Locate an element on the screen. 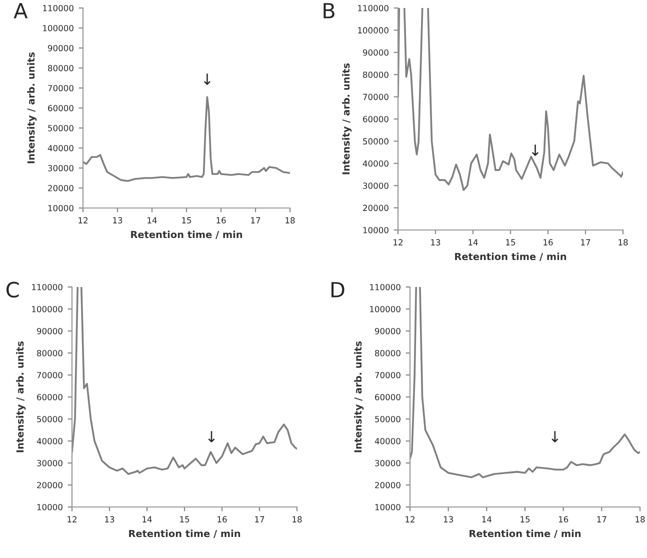 This screenshot has width=647, height=558. chart-title: D is located at coordinates (337, 290).